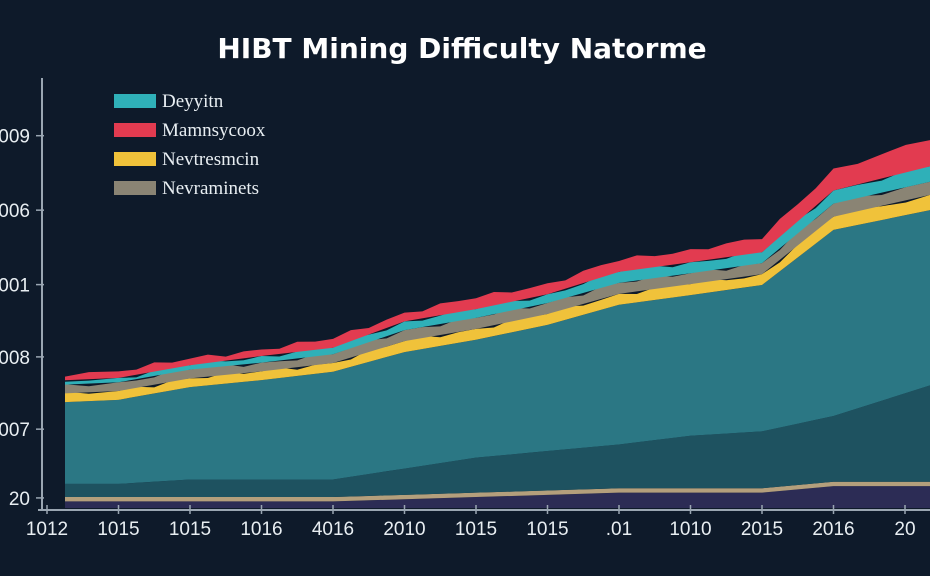 This screenshot has height=576, width=930. What do you see at coordinates (261, 529) in the screenshot?
I see `x-tick-label: 1016` at bounding box center [261, 529].